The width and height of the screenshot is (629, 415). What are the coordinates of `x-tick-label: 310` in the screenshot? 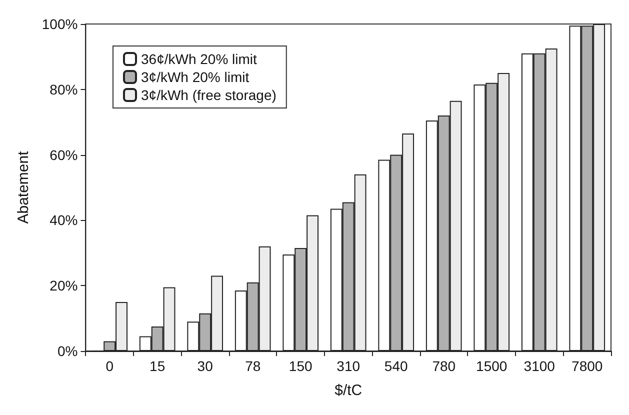 It's located at (348, 366).